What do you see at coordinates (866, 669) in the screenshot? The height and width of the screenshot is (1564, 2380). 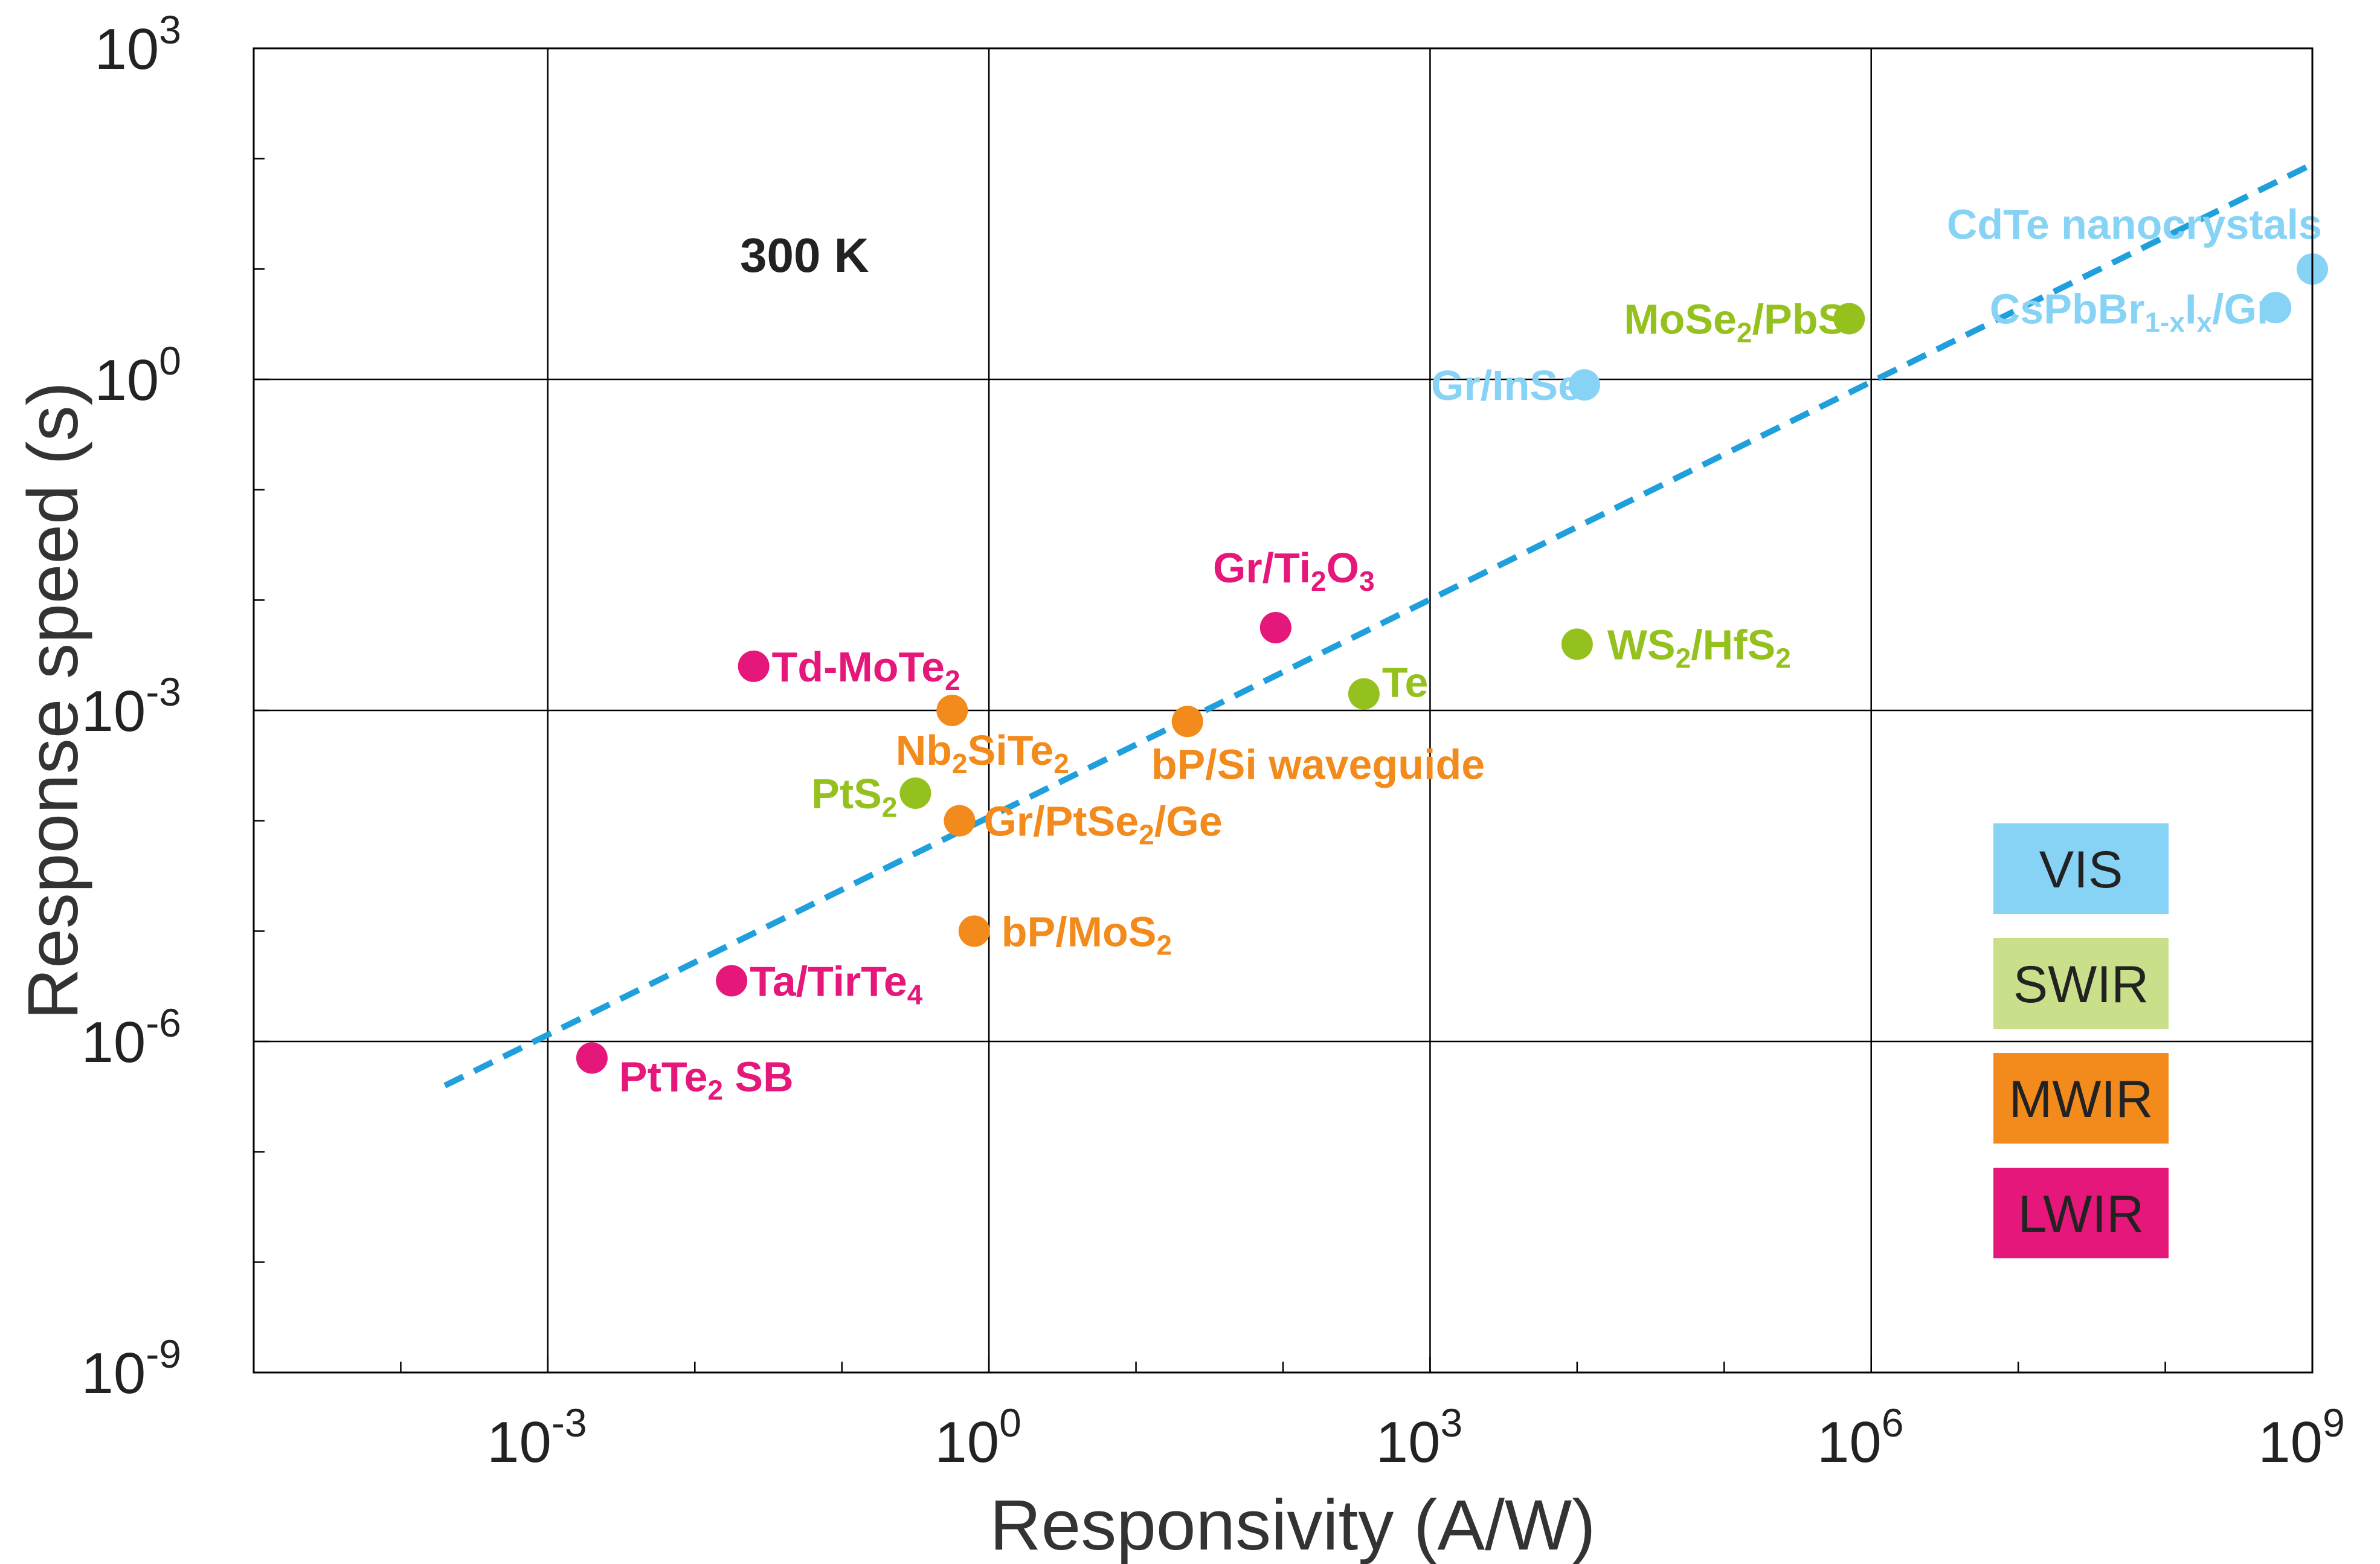 I see `point-label: Td-MoTe2` at bounding box center [866, 669].